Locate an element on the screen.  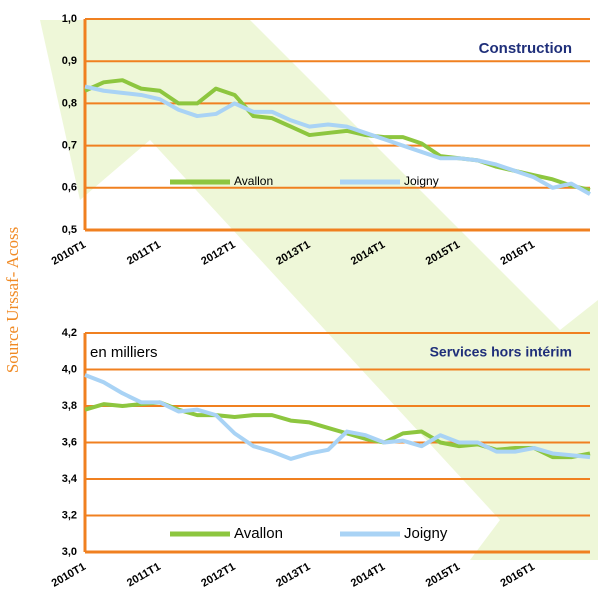
x-tick-label: 2015T1 is located at coordinates (443, 575).